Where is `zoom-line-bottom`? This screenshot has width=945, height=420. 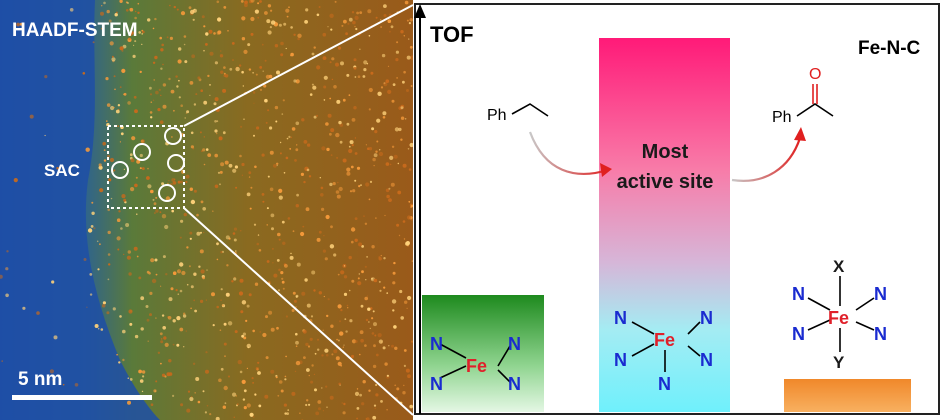
zoom-line-bottom is located at coordinates (298, 311).